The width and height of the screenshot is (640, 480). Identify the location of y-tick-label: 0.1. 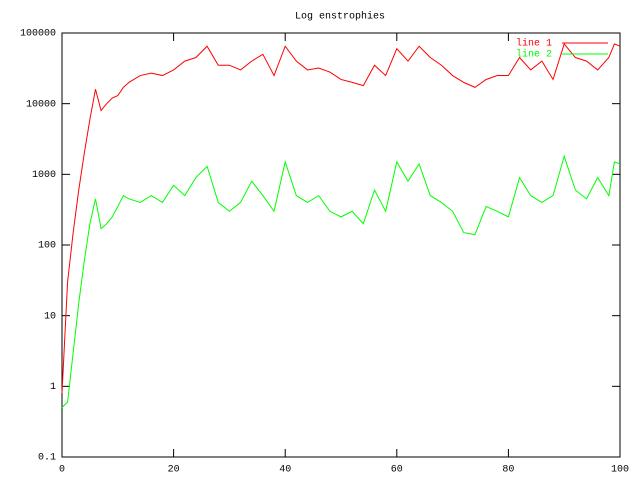
(47, 458).